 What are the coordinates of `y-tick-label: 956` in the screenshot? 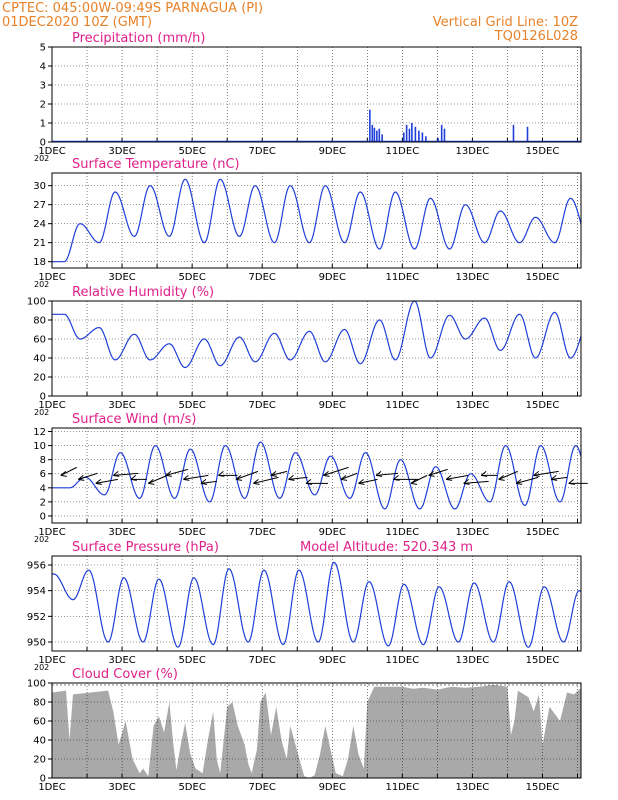 It's located at (36, 565).